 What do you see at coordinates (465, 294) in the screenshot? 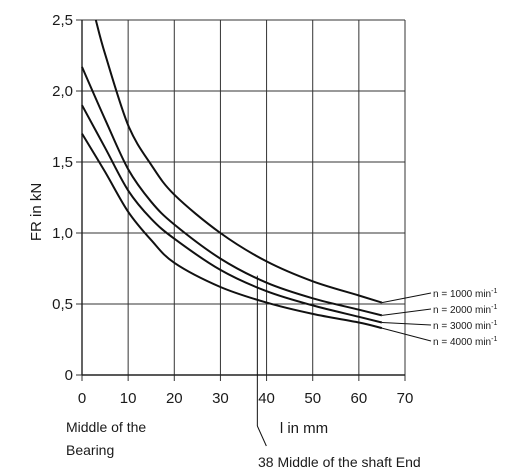
I see `legend-label-1: n = 1000 min-1` at bounding box center [465, 294].